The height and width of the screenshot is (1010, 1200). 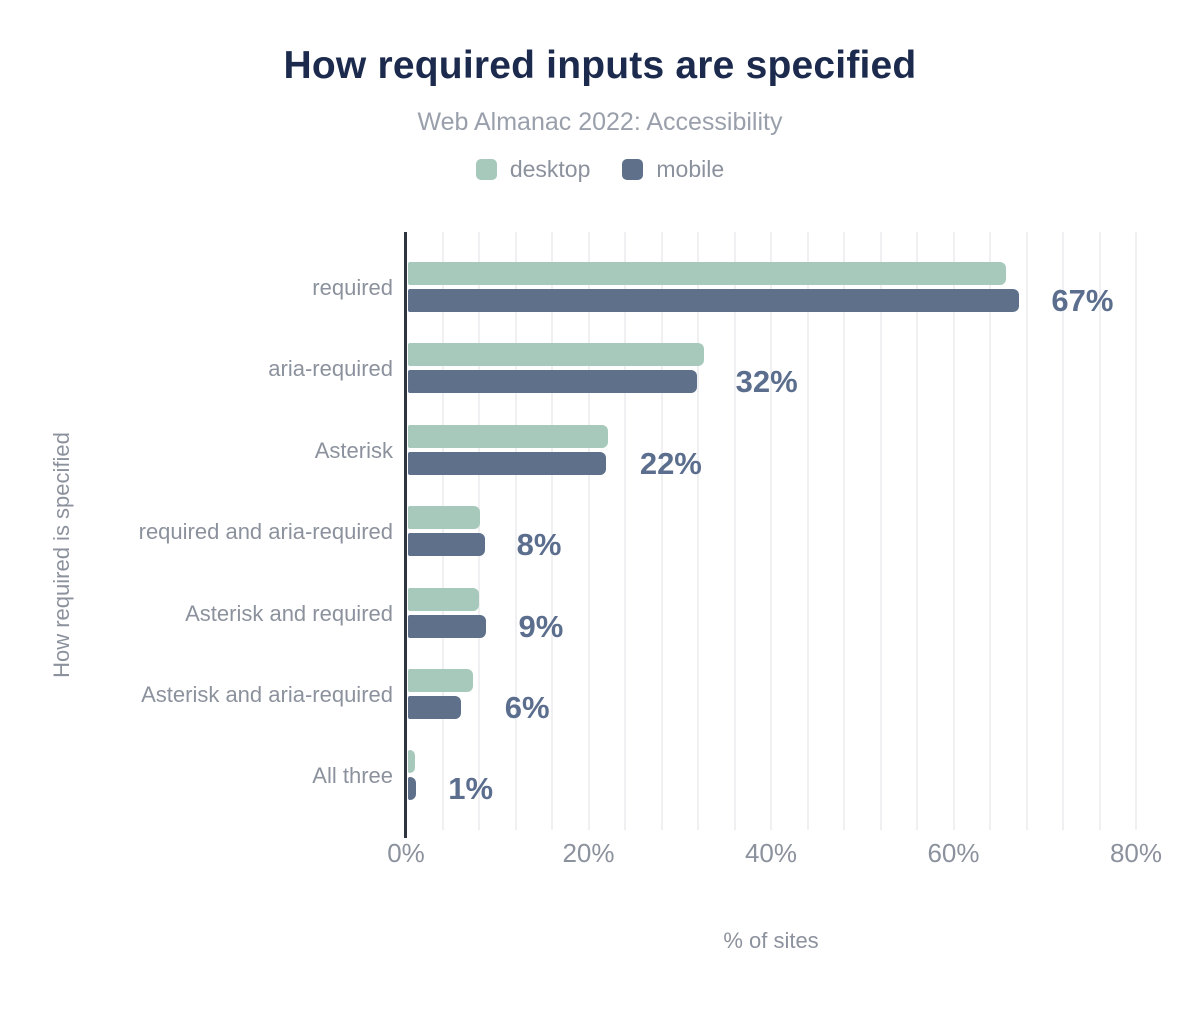 What do you see at coordinates (267, 694) in the screenshot?
I see `category-label: Asterisk and aria-required` at bounding box center [267, 694].